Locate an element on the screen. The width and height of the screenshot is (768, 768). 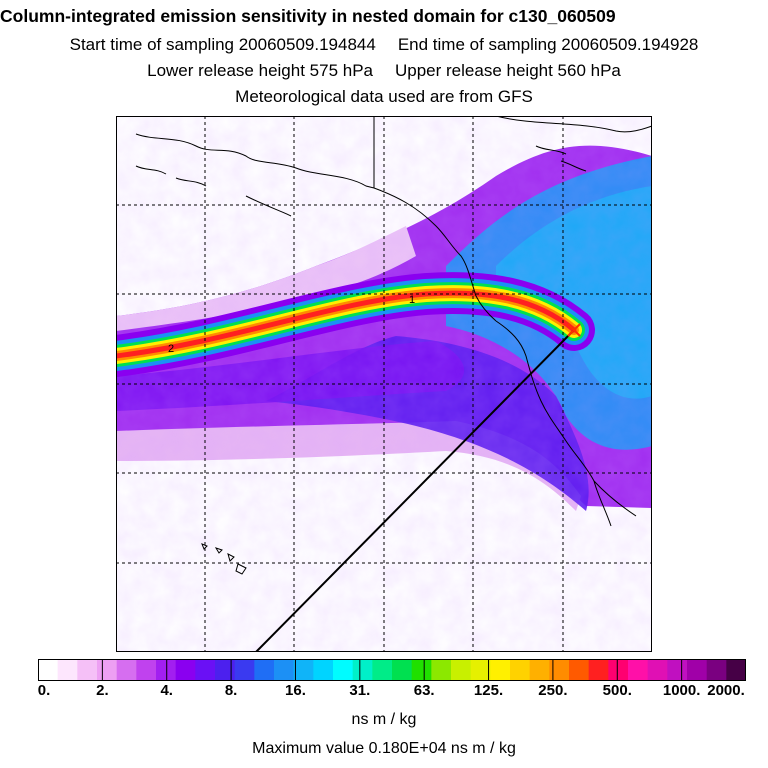
maximum-value: Maximum value 0.180E+04 ns m / kg is located at coordinates (384, 748).